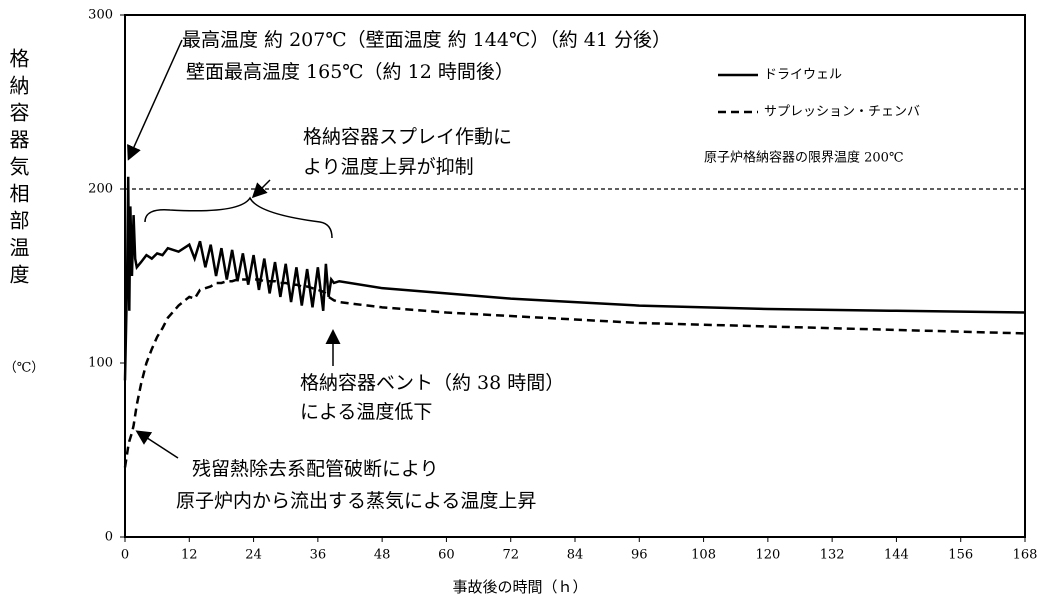  I want to click on x-tick-label: 0, so click(125, 555).